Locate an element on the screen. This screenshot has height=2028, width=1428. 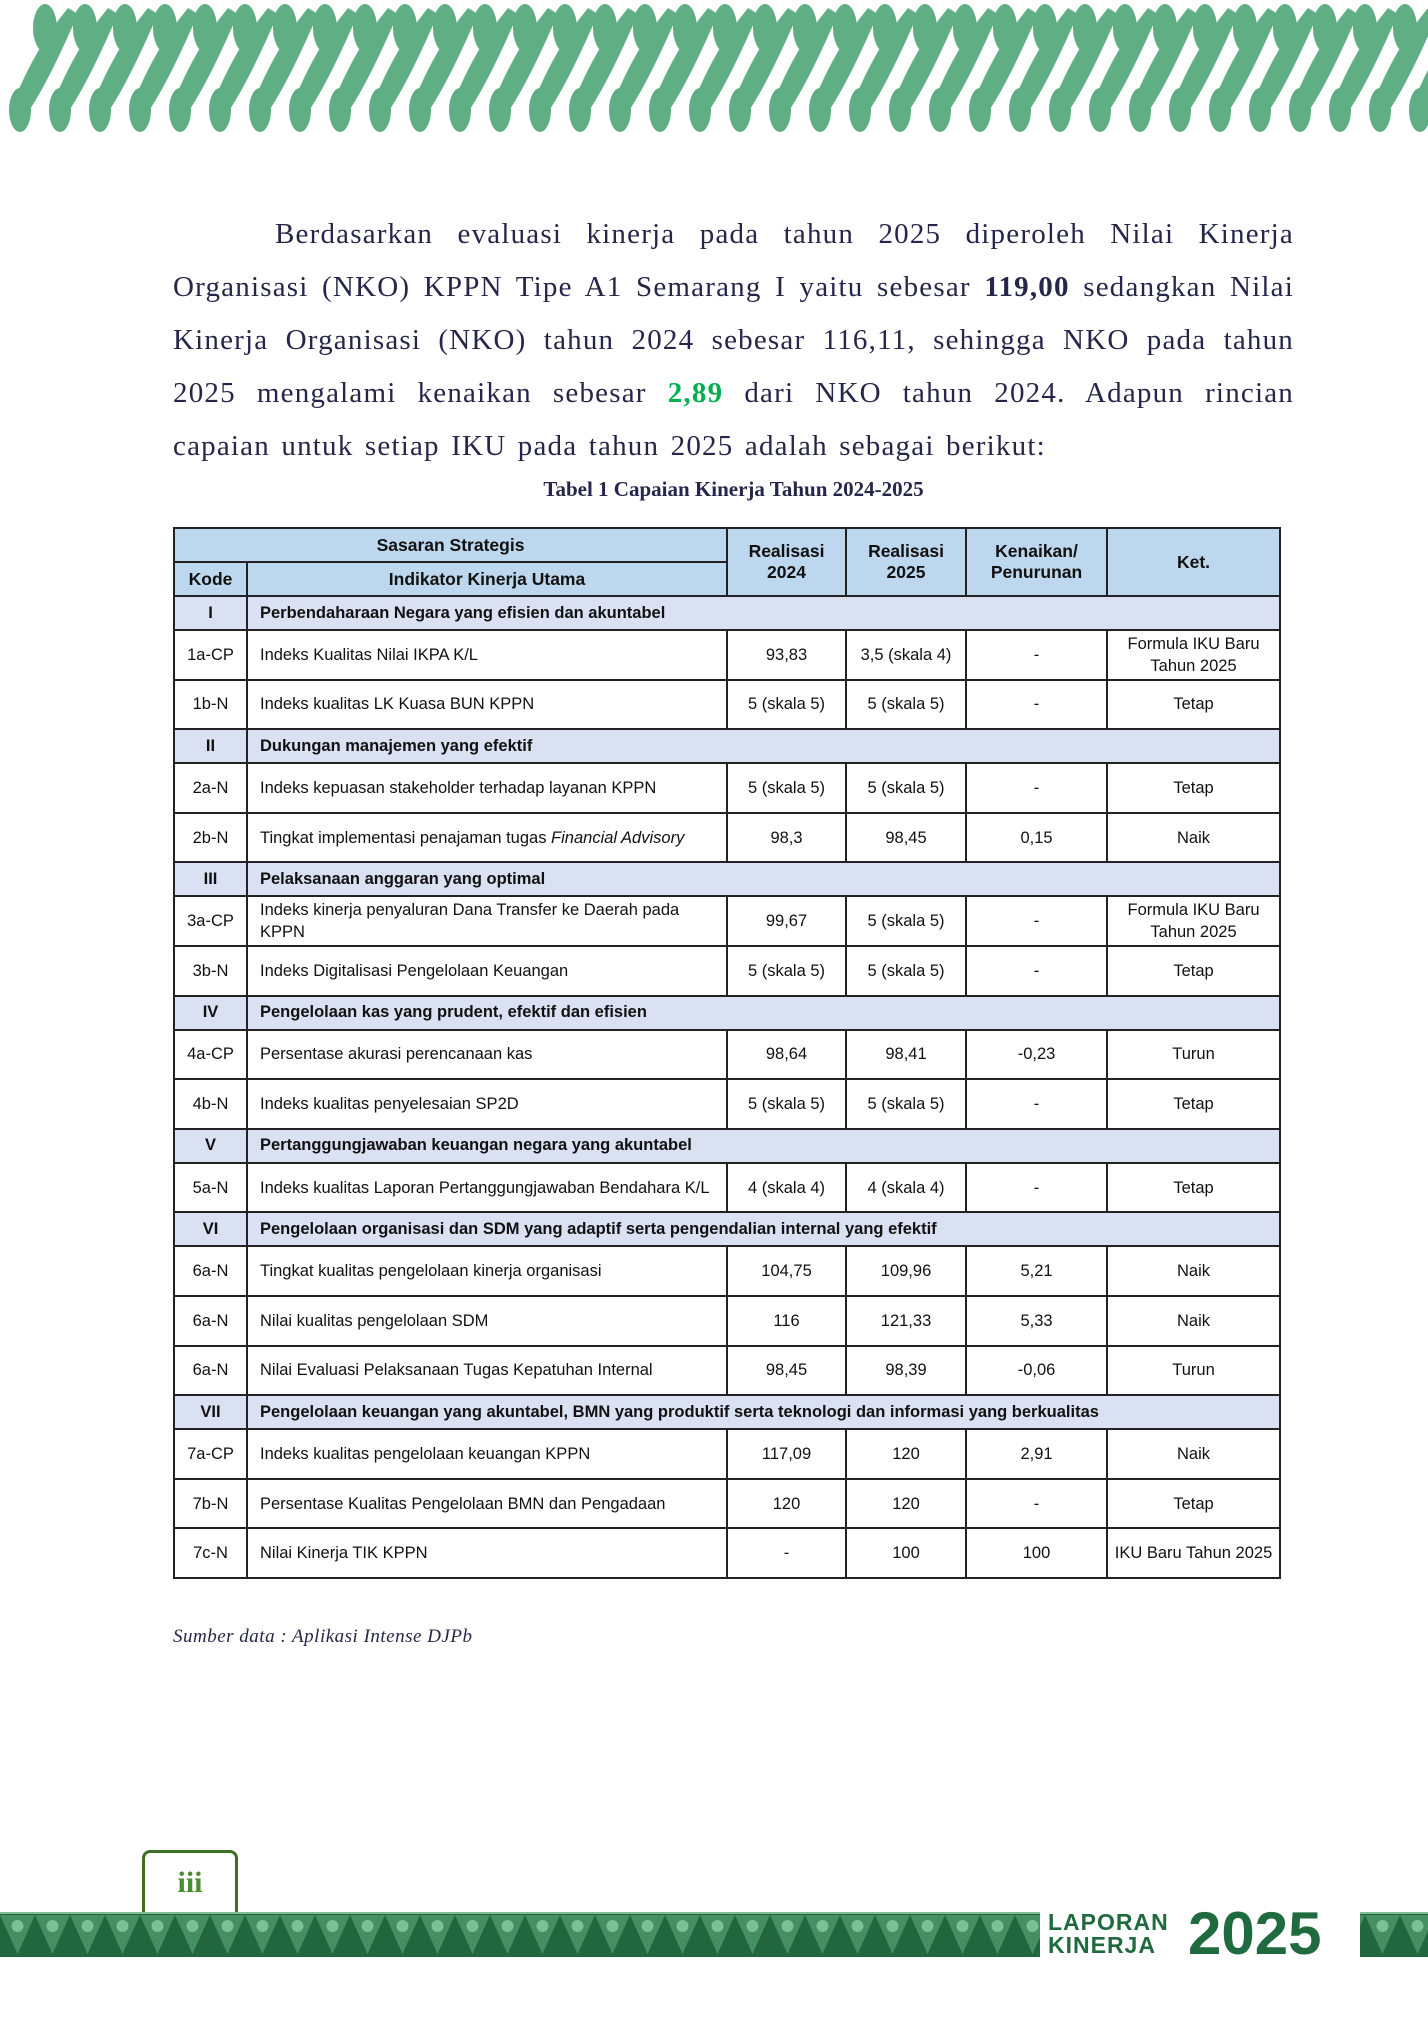
kode-cell: 2b-N is located at coordinates (210, 837).